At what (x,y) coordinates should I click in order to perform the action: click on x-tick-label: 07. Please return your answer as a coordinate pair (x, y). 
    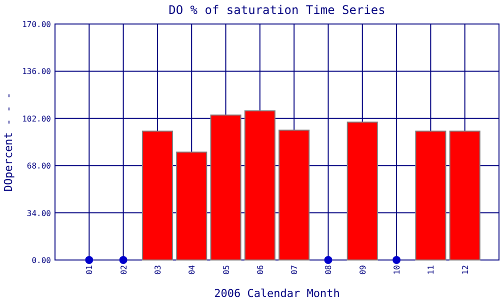
    Looking at the image, I should click on (295, 269).